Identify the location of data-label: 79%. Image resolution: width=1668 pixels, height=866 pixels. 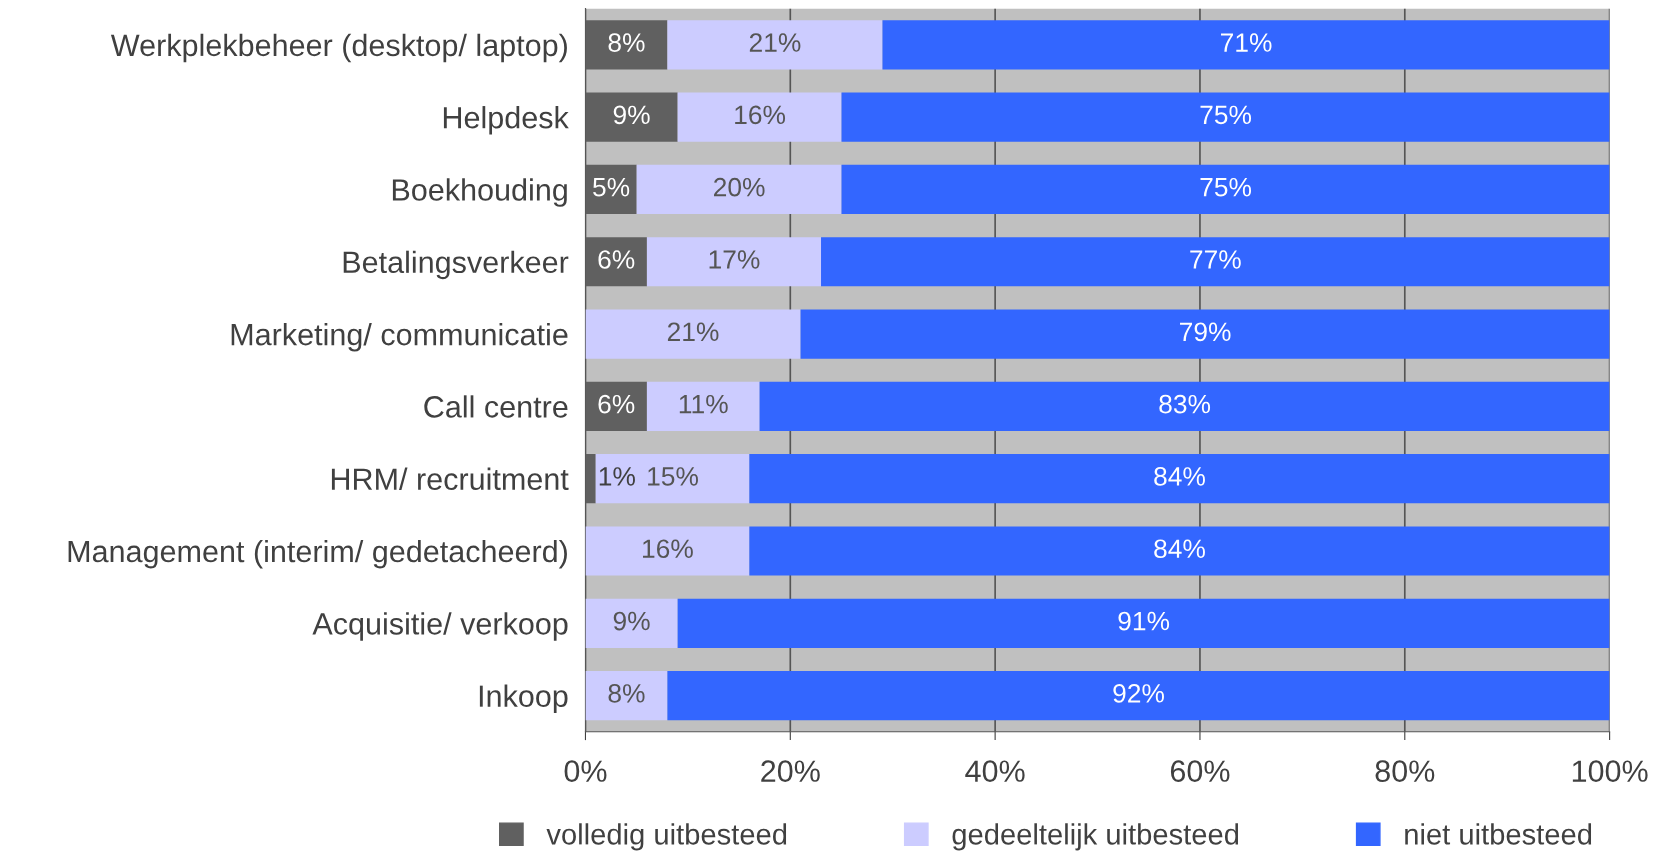
(1205, 332).